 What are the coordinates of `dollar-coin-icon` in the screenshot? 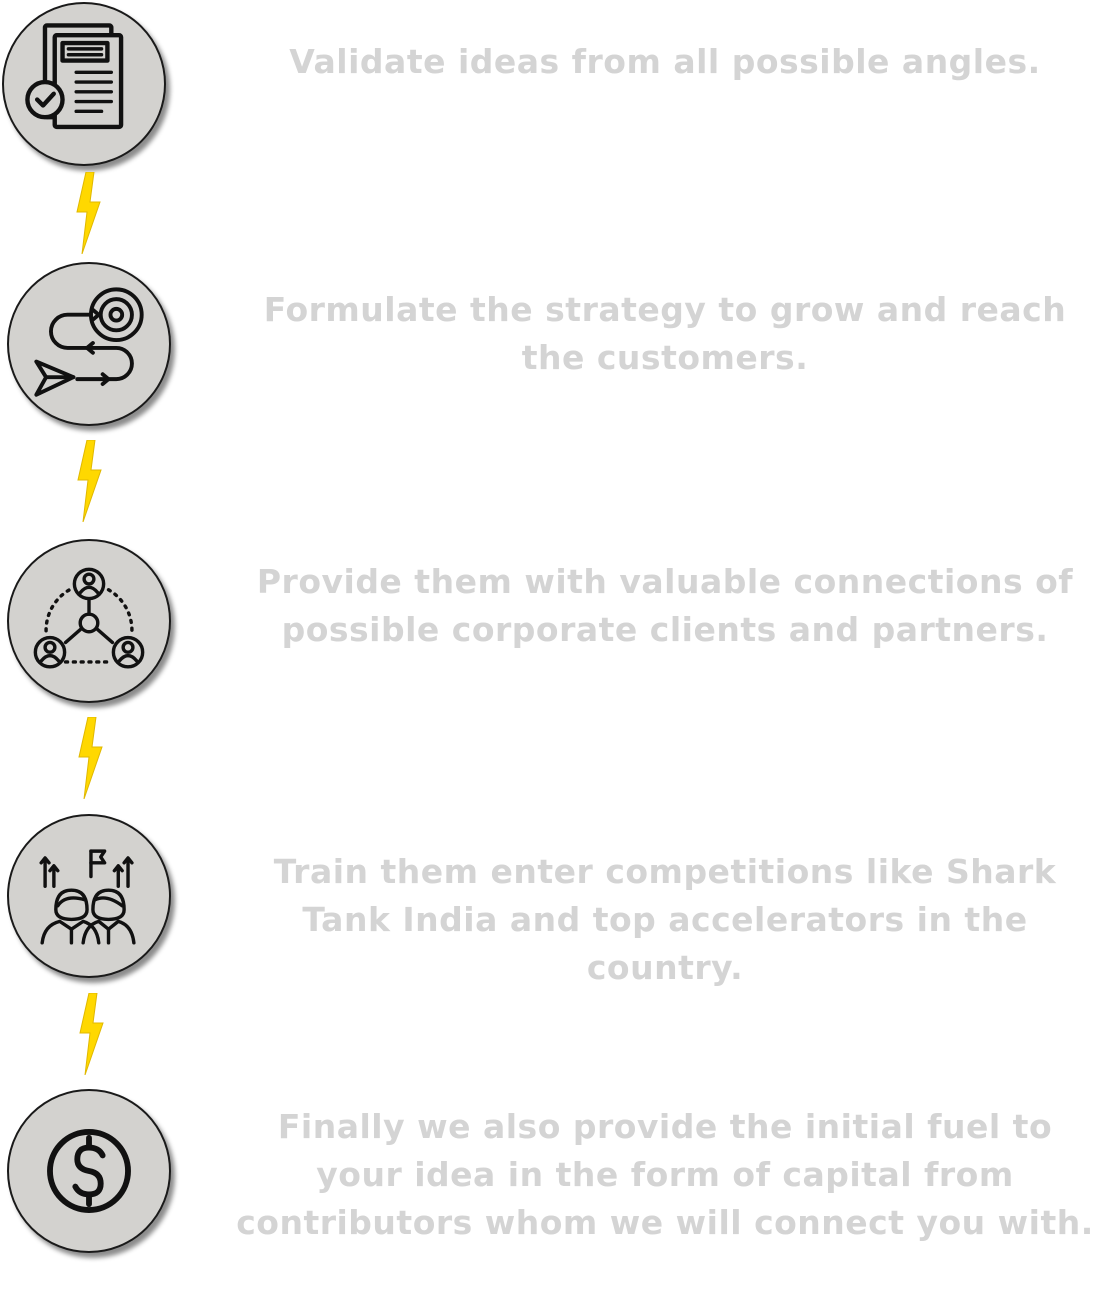 It's located at (89, 1171).